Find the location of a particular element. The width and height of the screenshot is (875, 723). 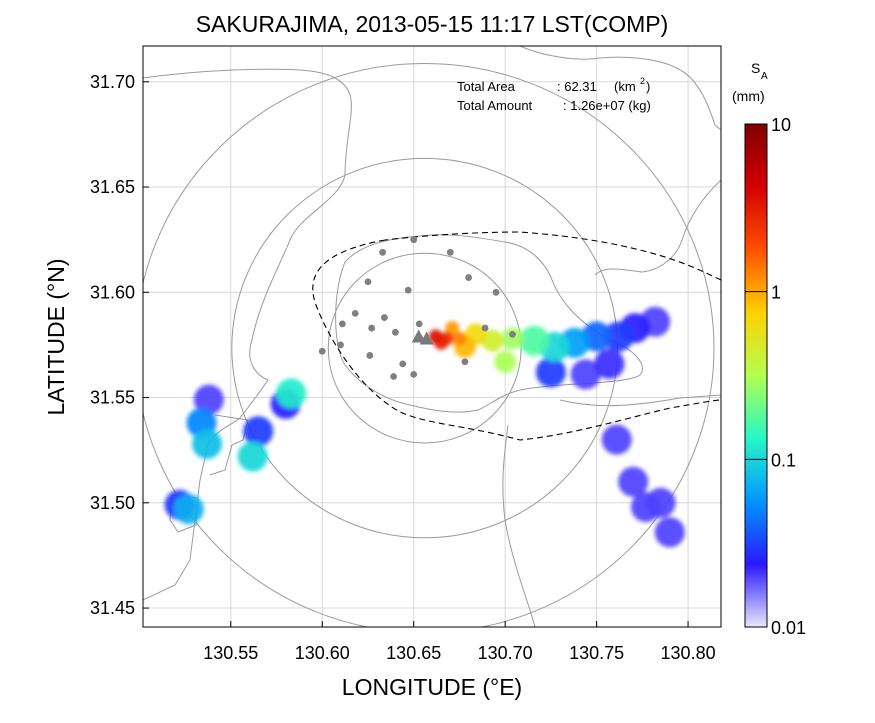

x-tick-label: 130.65 is located at coordinates (413, 653).